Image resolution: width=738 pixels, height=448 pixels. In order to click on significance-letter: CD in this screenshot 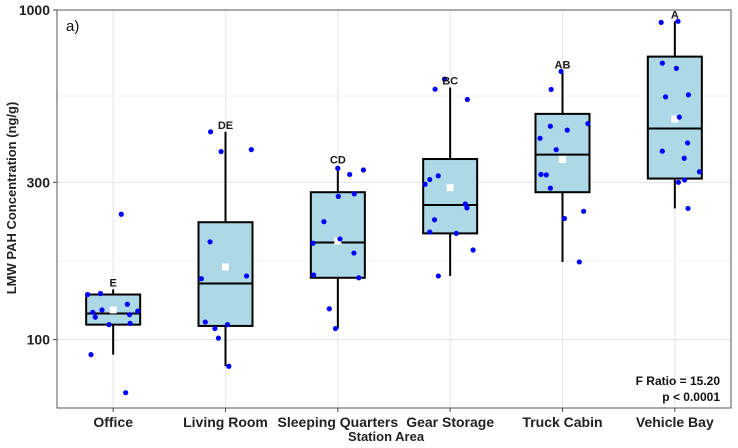, I will do `click(338, 161)`.